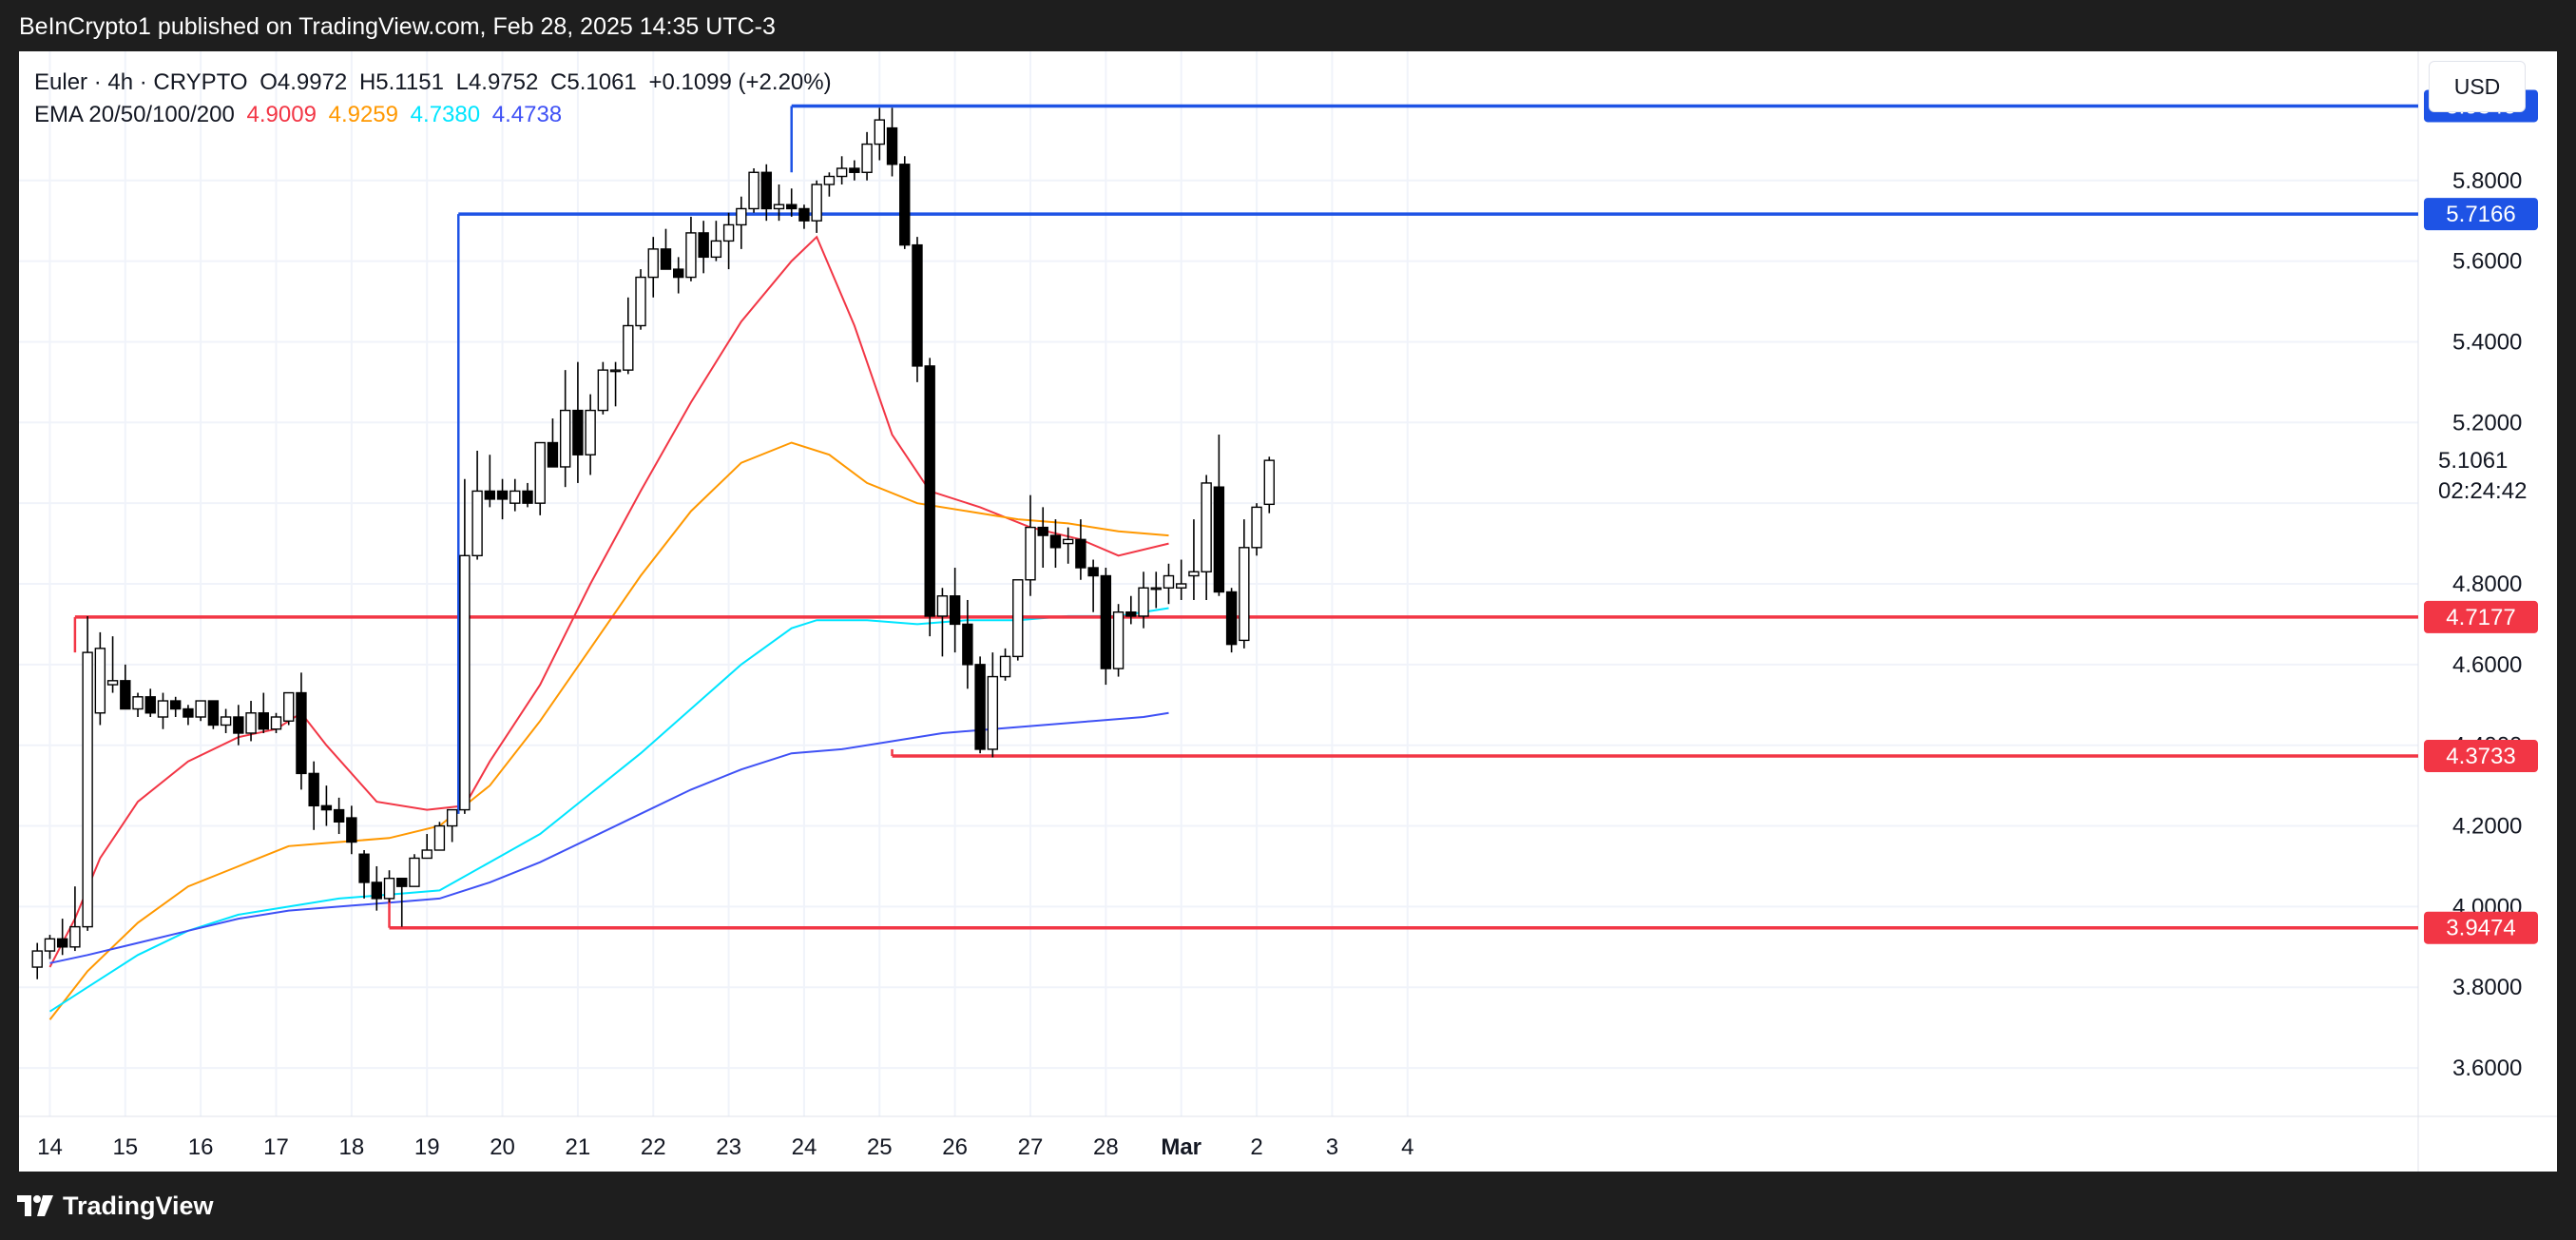 This screenshot has height=1240, width=2576. What do you see at coordinates (363, 114) in the screenshot?
I see `ema50-value: 4.9259` at bounding box center [363, 114].